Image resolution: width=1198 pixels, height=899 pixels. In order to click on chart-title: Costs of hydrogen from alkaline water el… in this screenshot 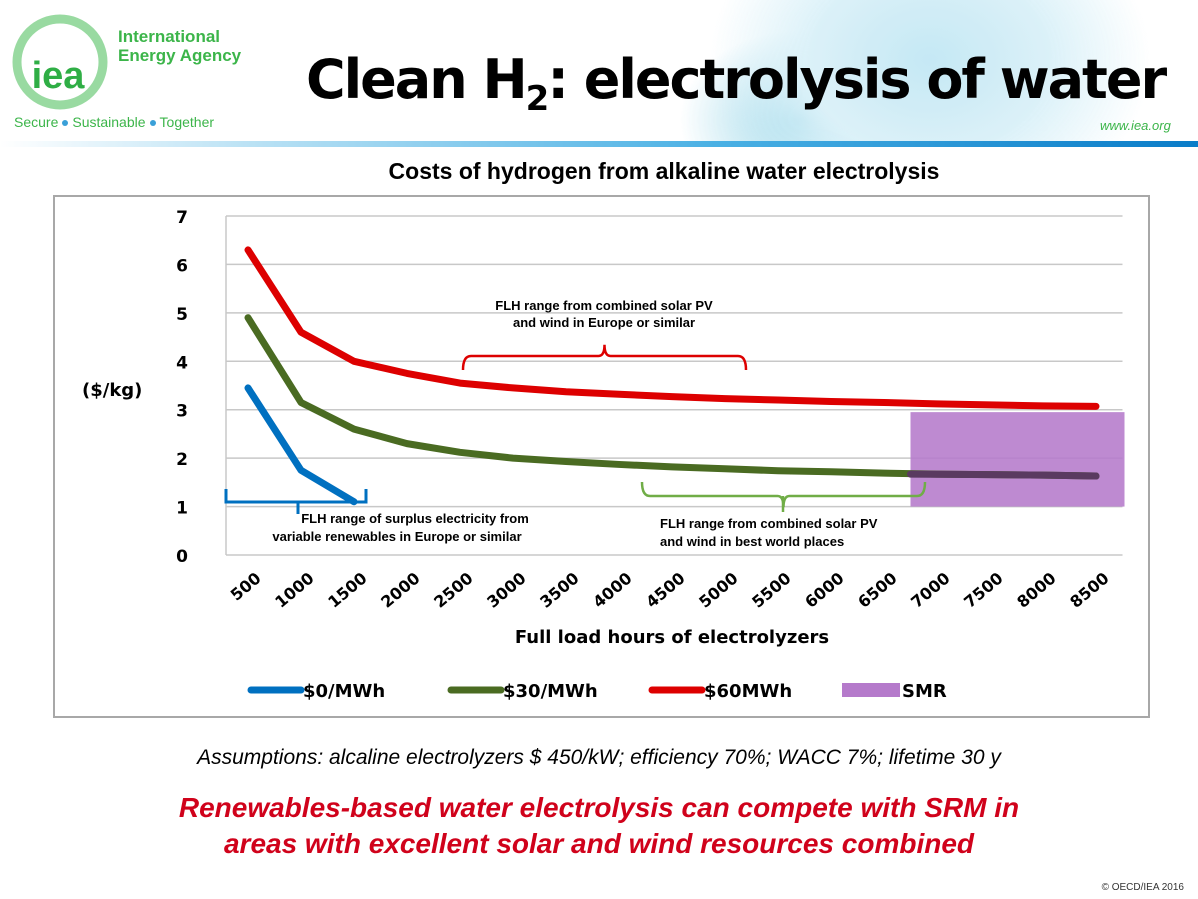, I will do `click(664, 171)`.